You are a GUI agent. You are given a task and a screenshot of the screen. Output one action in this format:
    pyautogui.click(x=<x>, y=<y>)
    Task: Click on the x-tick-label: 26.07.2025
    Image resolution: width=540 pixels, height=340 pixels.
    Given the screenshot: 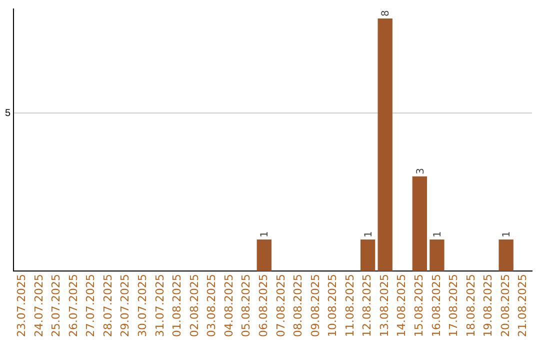 What is the action you would take?
    pyautogui.click(x=73, y=306)
    